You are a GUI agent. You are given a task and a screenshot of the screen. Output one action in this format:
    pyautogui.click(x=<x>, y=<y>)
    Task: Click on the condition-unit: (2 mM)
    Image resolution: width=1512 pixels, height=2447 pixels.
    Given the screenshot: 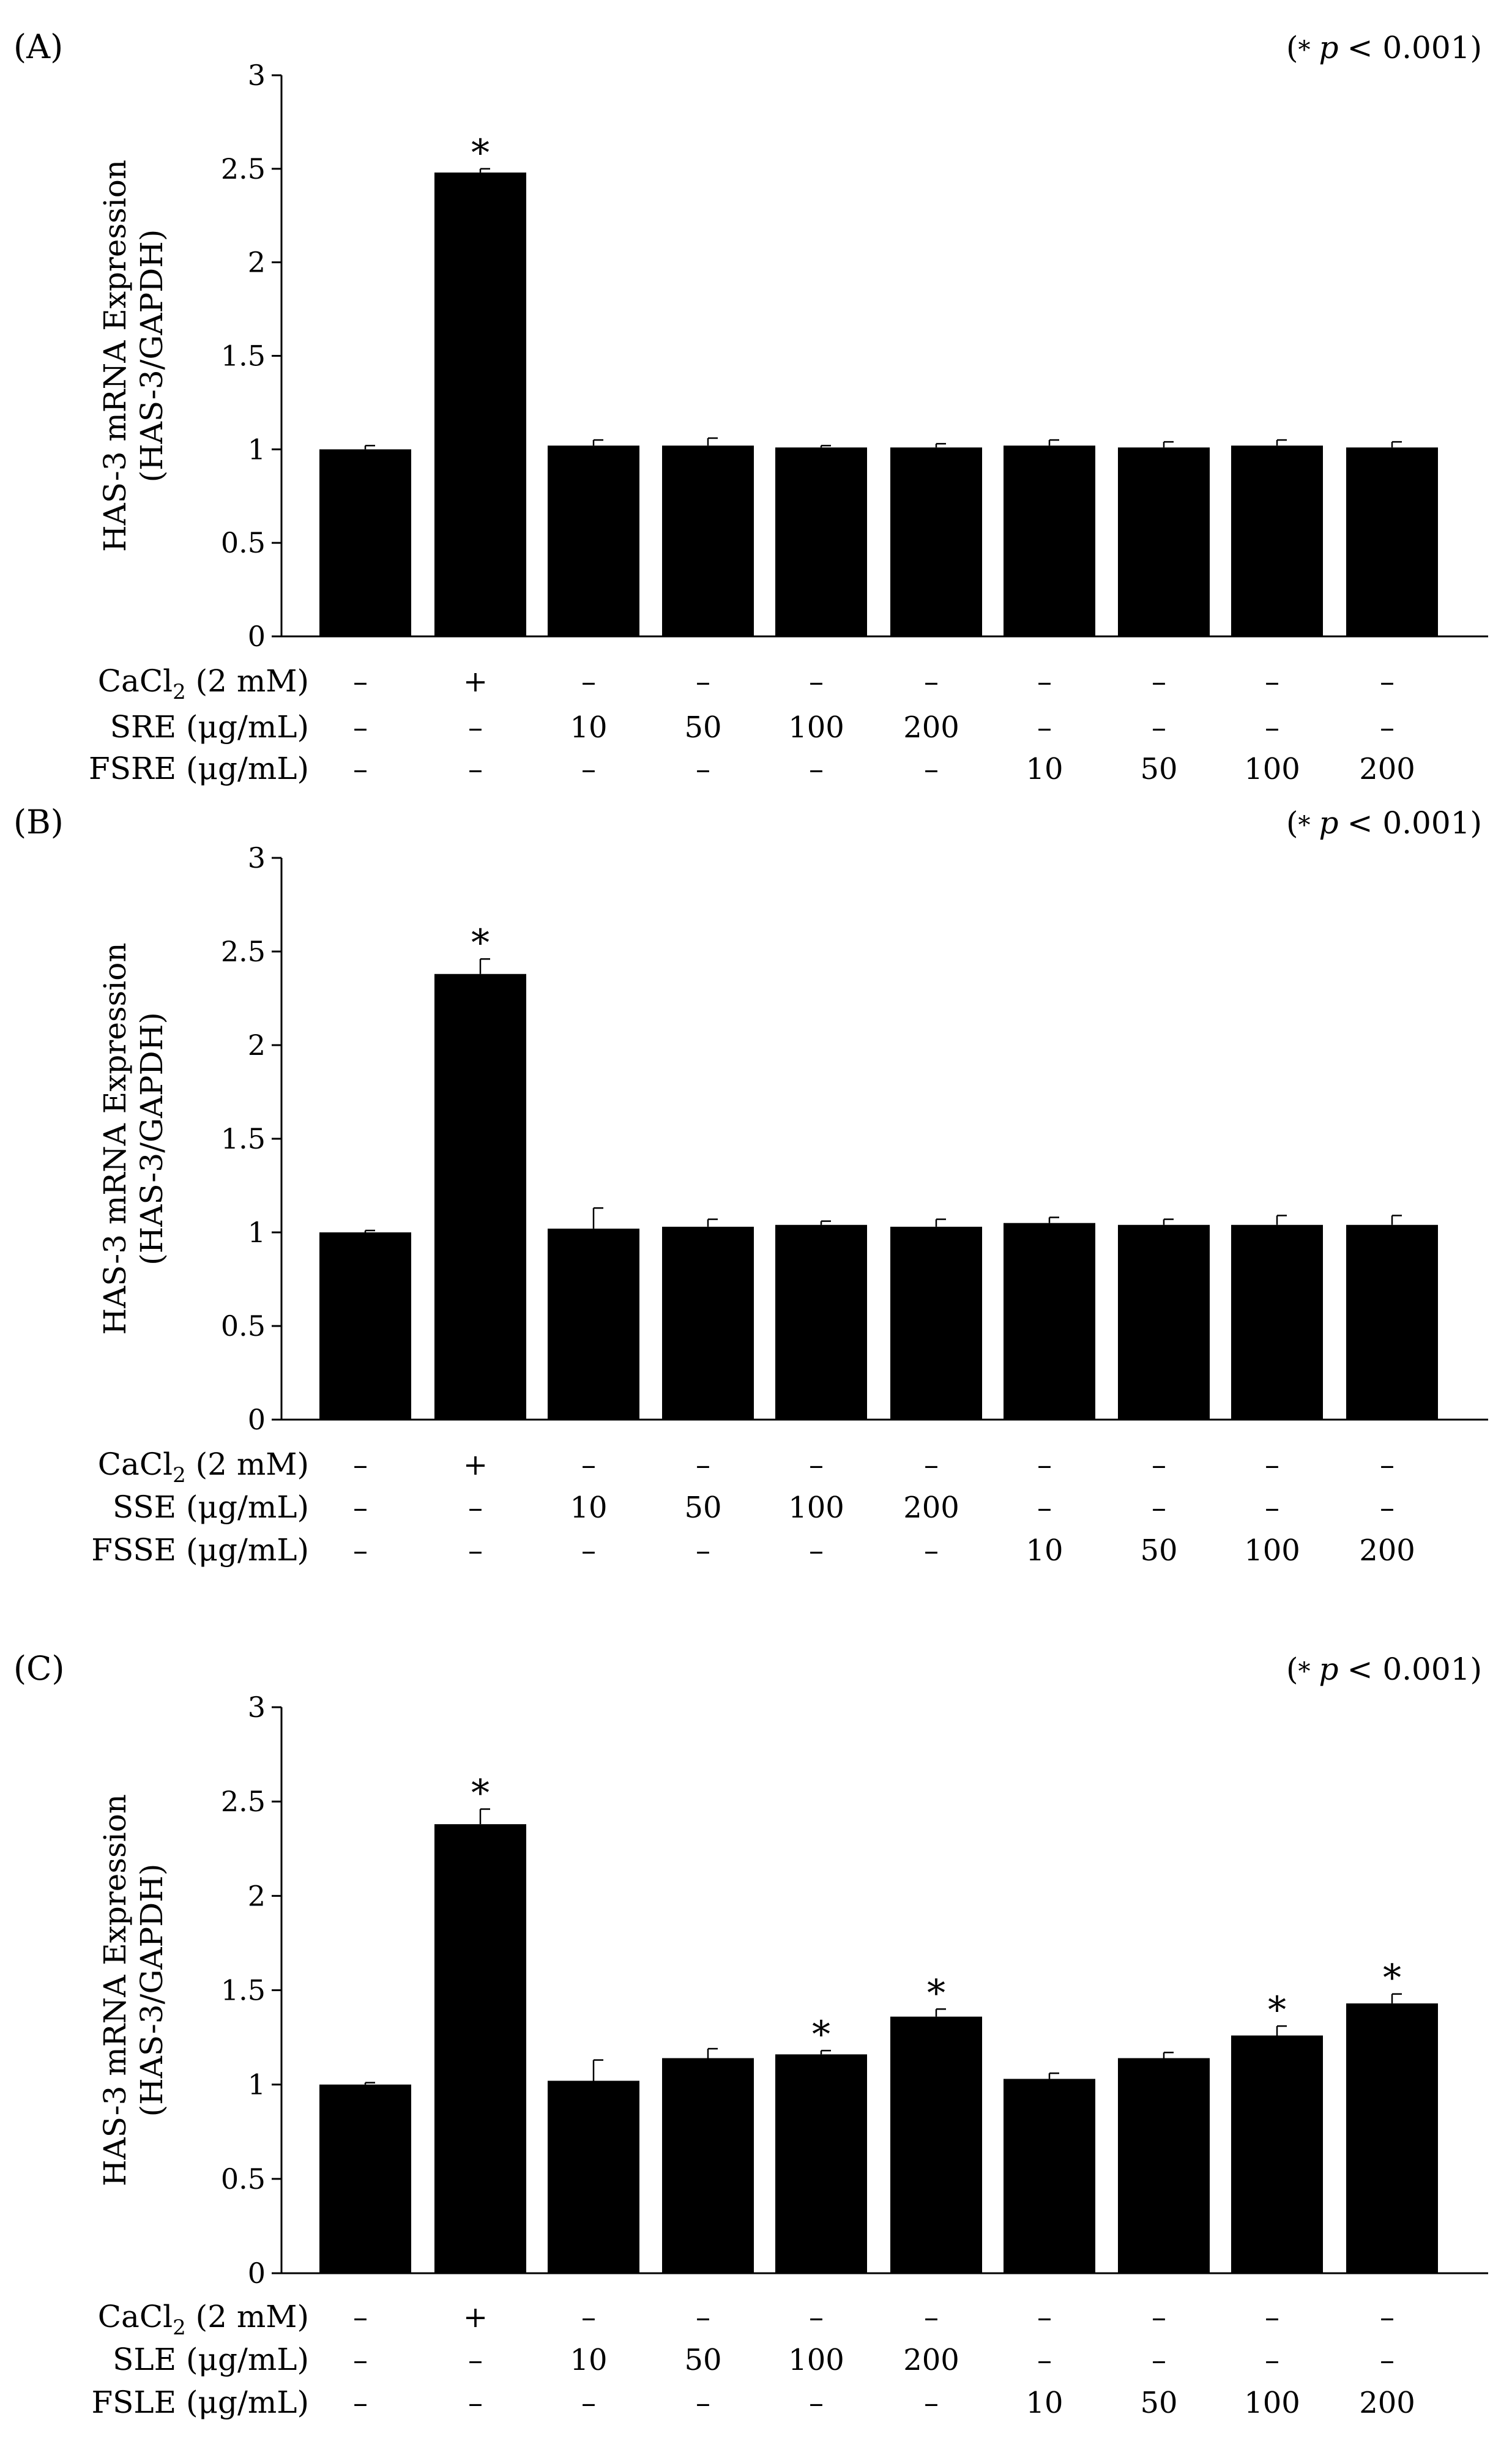 What is the action you would take?
    pyautogui.click(x=248, y=681)
    